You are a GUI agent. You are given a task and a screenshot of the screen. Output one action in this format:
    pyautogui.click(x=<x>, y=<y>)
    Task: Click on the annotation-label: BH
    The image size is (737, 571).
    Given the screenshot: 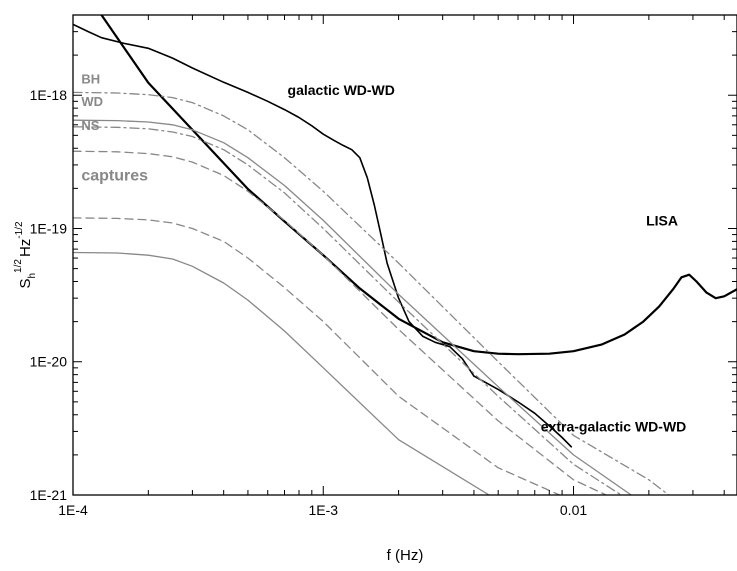 What is the action you would take?
    pyautogui.click(x=90, y=79)
    